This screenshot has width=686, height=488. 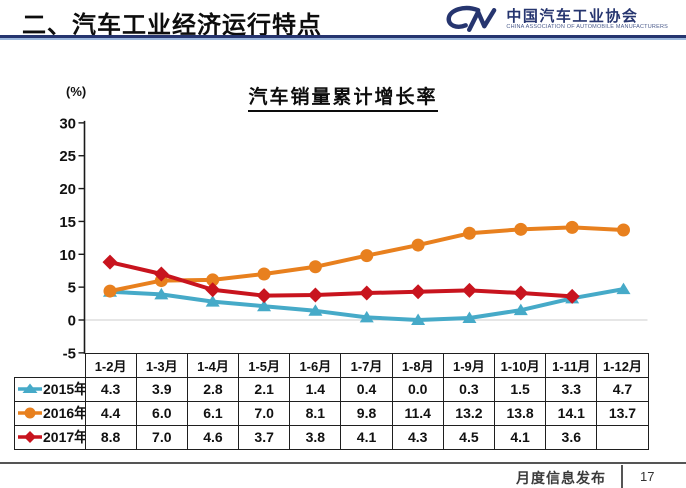 What do you see at coordinates (343, 39) in the screenshot?
I see `header-rule-light` at bounding box center [343, 39].